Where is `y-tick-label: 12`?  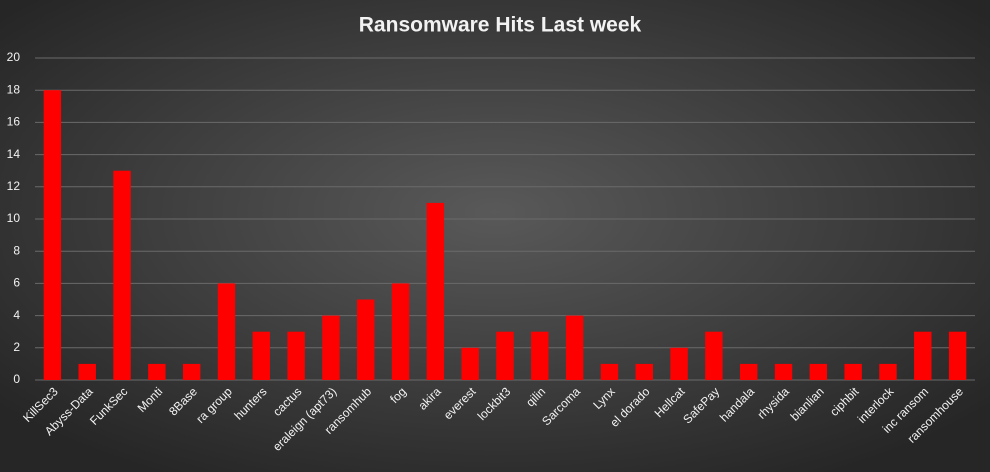
y-tick-label: 12 is located at coordinates (14, 186).